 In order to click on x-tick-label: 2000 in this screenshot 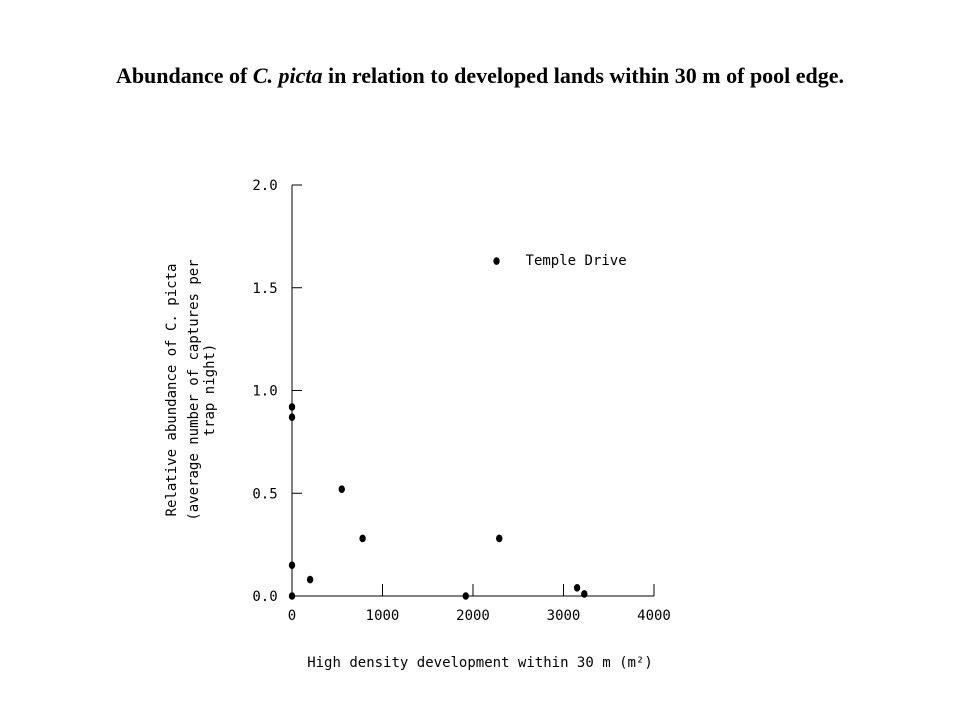, I will do `click(473, 616)`.